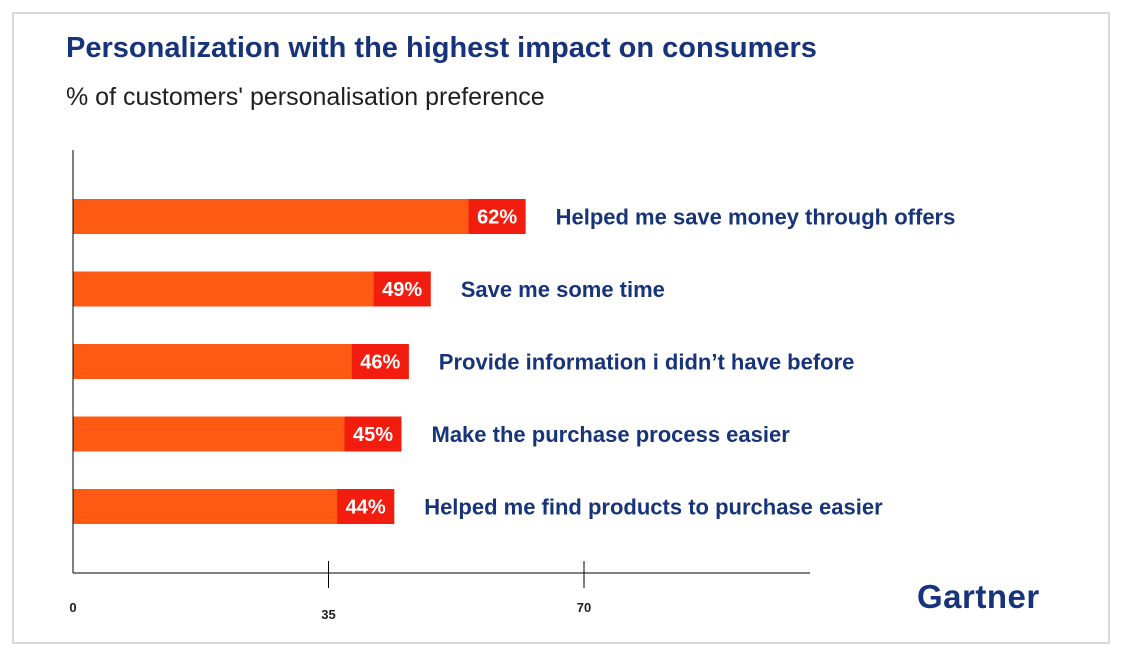 The width and height of the screenshot is (1125, 658). I want to click on bar-value-label: 46%, so click(380, 363).